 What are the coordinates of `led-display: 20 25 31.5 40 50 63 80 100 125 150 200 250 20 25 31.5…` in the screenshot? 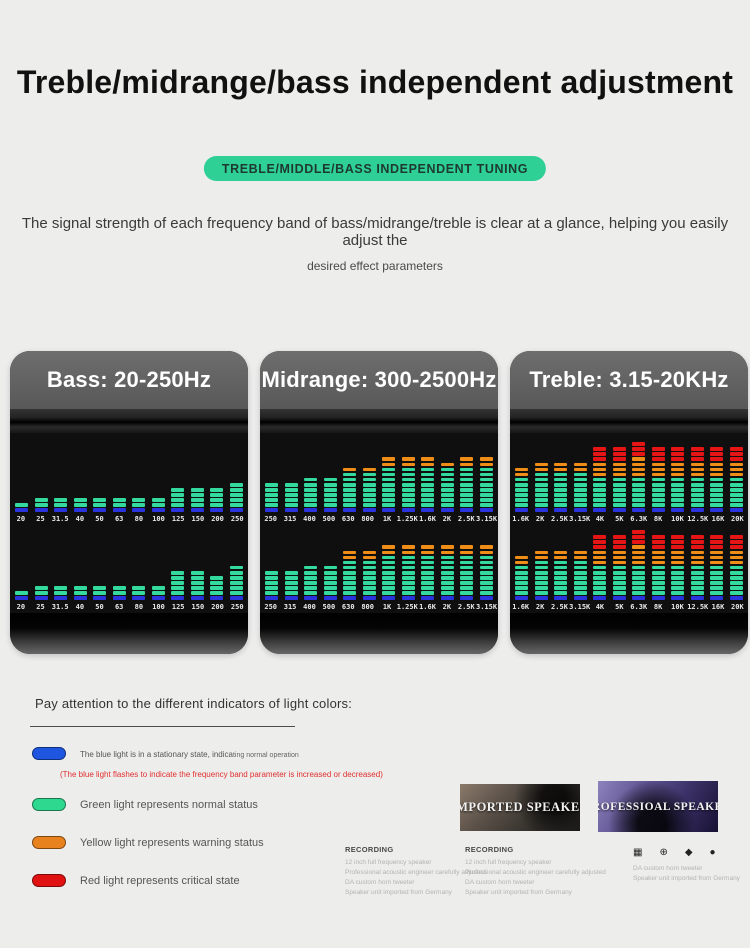 It's located at (129, 523).